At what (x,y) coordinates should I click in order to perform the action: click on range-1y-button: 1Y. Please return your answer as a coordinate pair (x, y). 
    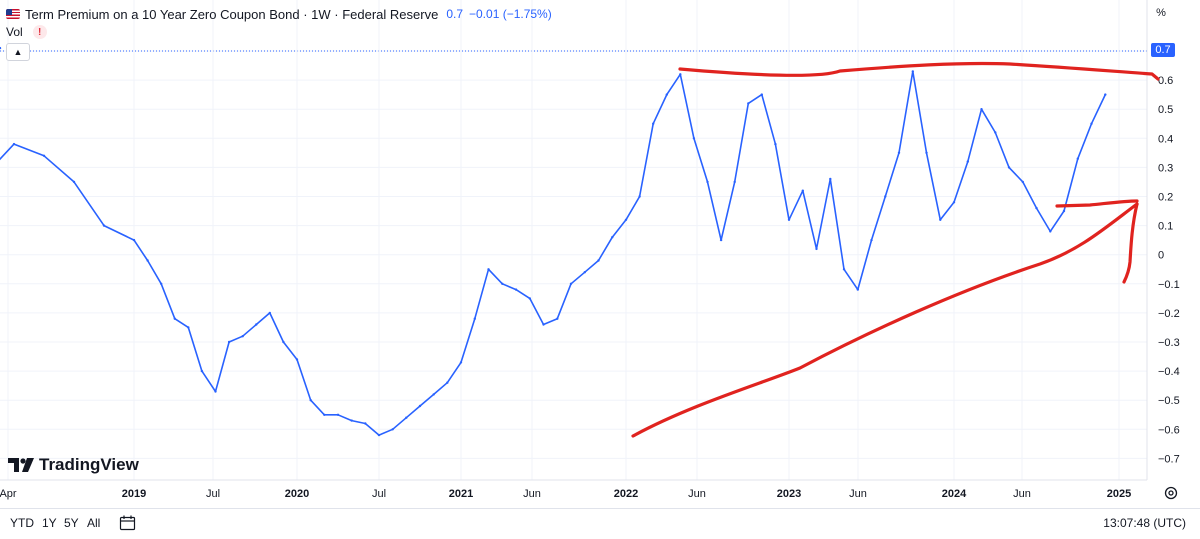
    Looking at the image, I should click on (49, 523).